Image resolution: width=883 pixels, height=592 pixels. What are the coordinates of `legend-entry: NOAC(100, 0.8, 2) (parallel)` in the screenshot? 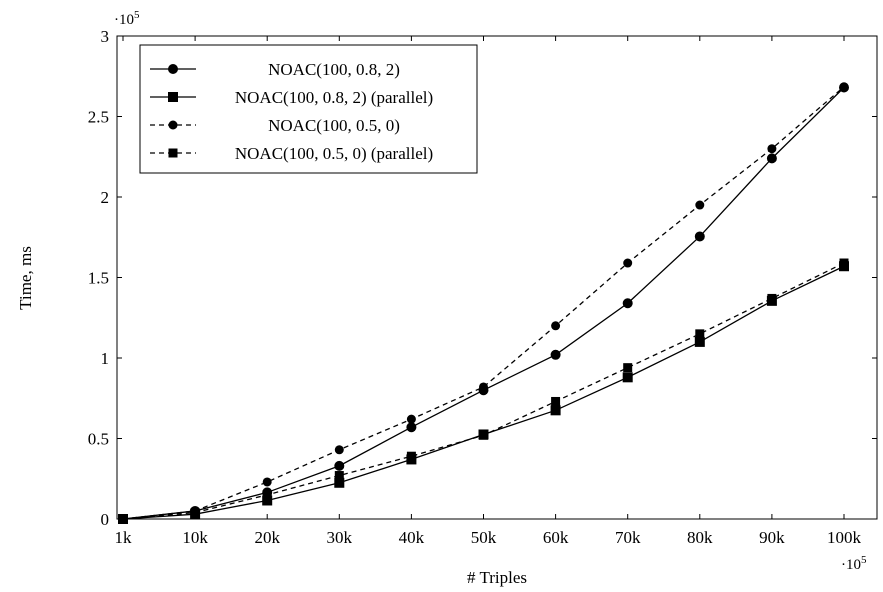 It's located at (291, 97).